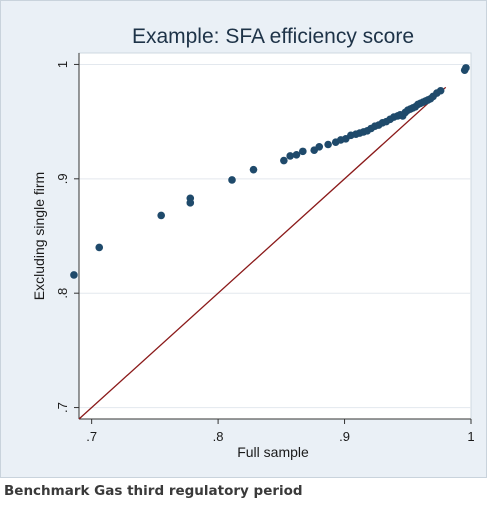 The width and height of the screenshot is (490, 505). Describe the element at coordinates (280, 436) in the screenshot. I see `x-tick-labels: .7 .8 .9 1` at that location.